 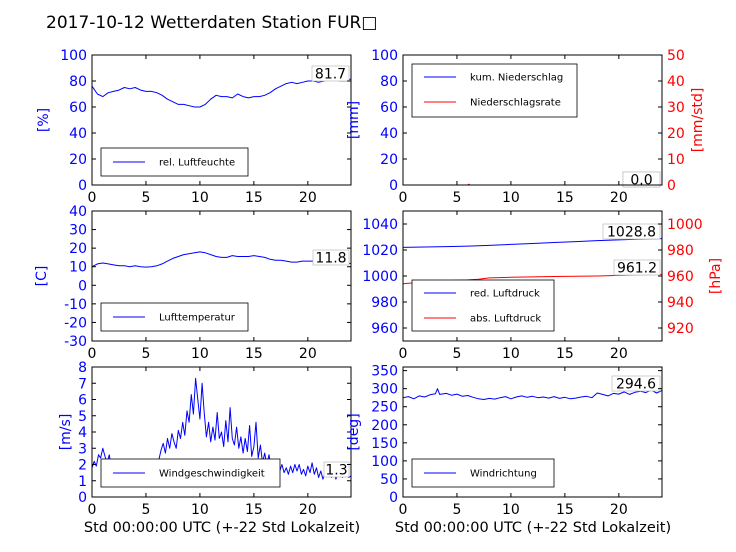 I want to click on y-tick-label: 250, so click(x=384, y=408).